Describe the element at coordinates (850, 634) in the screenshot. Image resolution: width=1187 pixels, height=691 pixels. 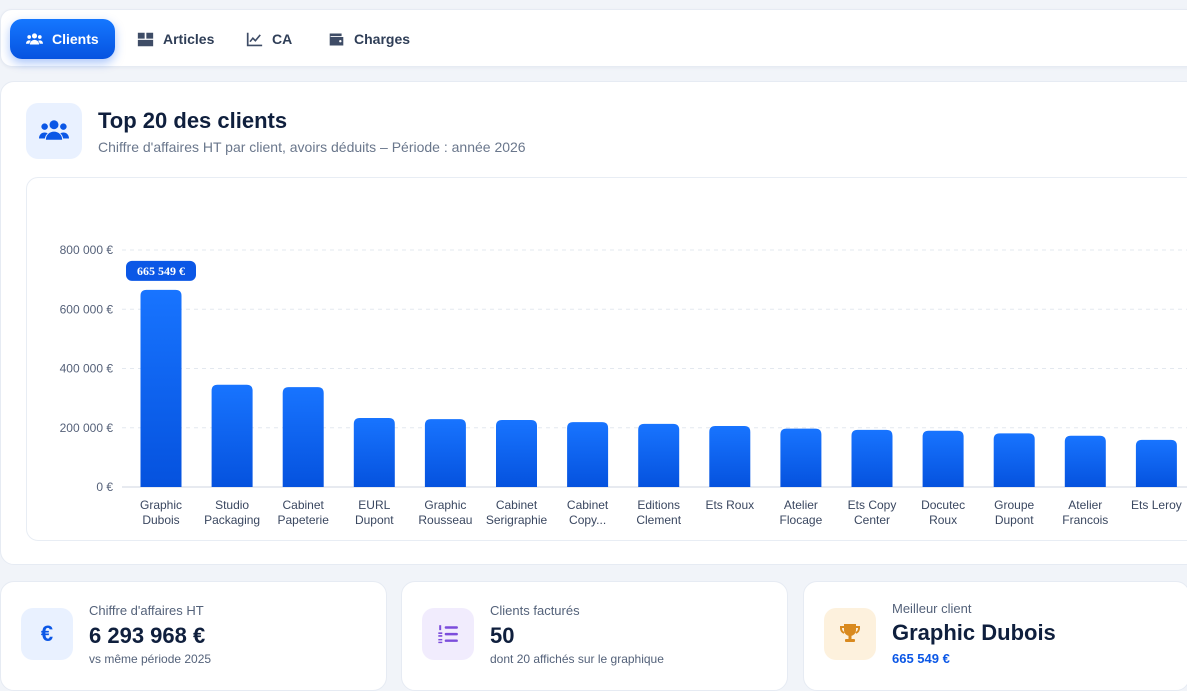
I see `trophy-icon` at that location.